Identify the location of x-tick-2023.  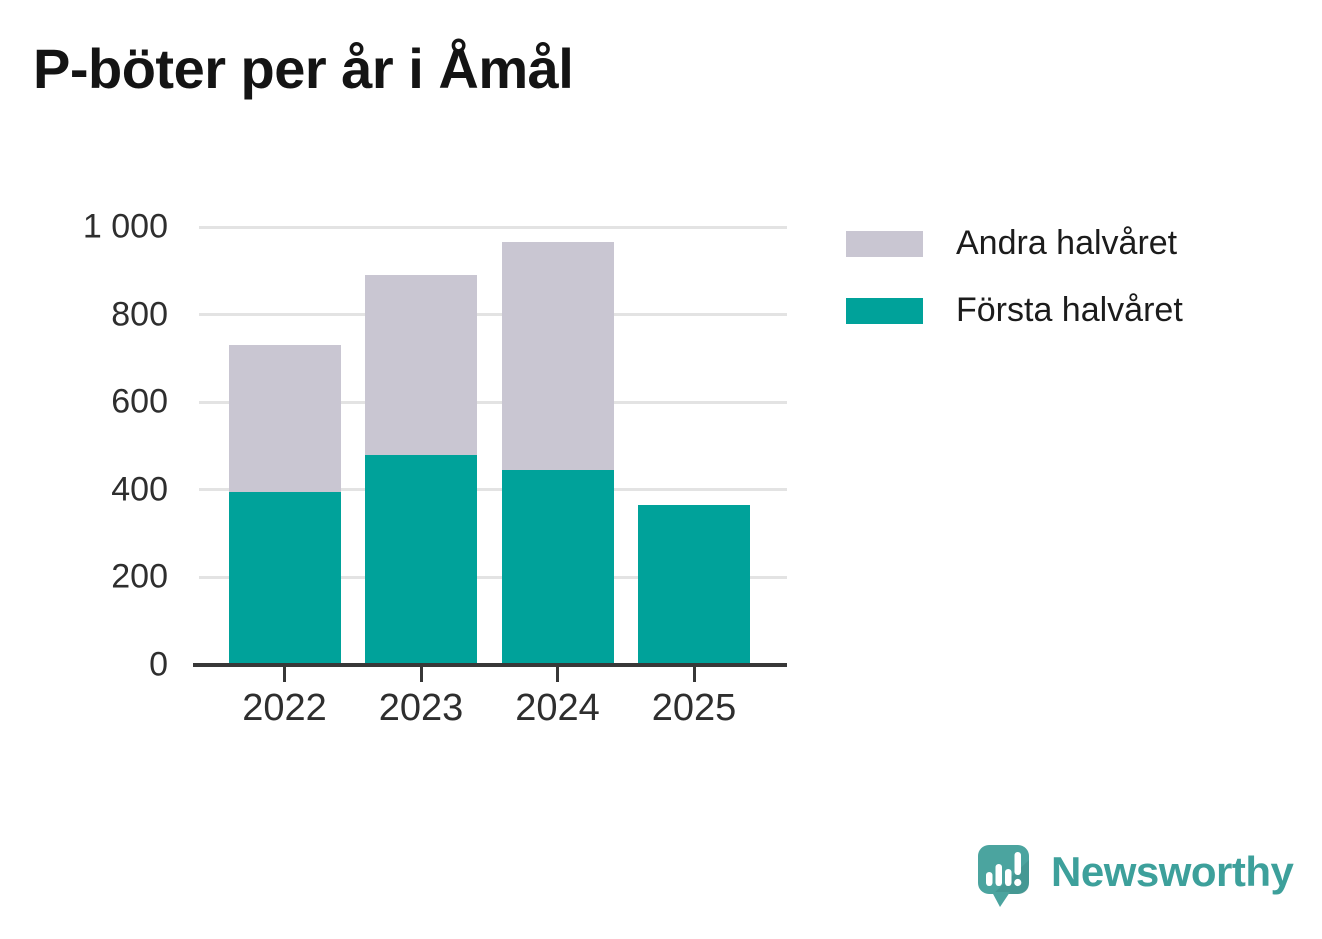
(421, 674).